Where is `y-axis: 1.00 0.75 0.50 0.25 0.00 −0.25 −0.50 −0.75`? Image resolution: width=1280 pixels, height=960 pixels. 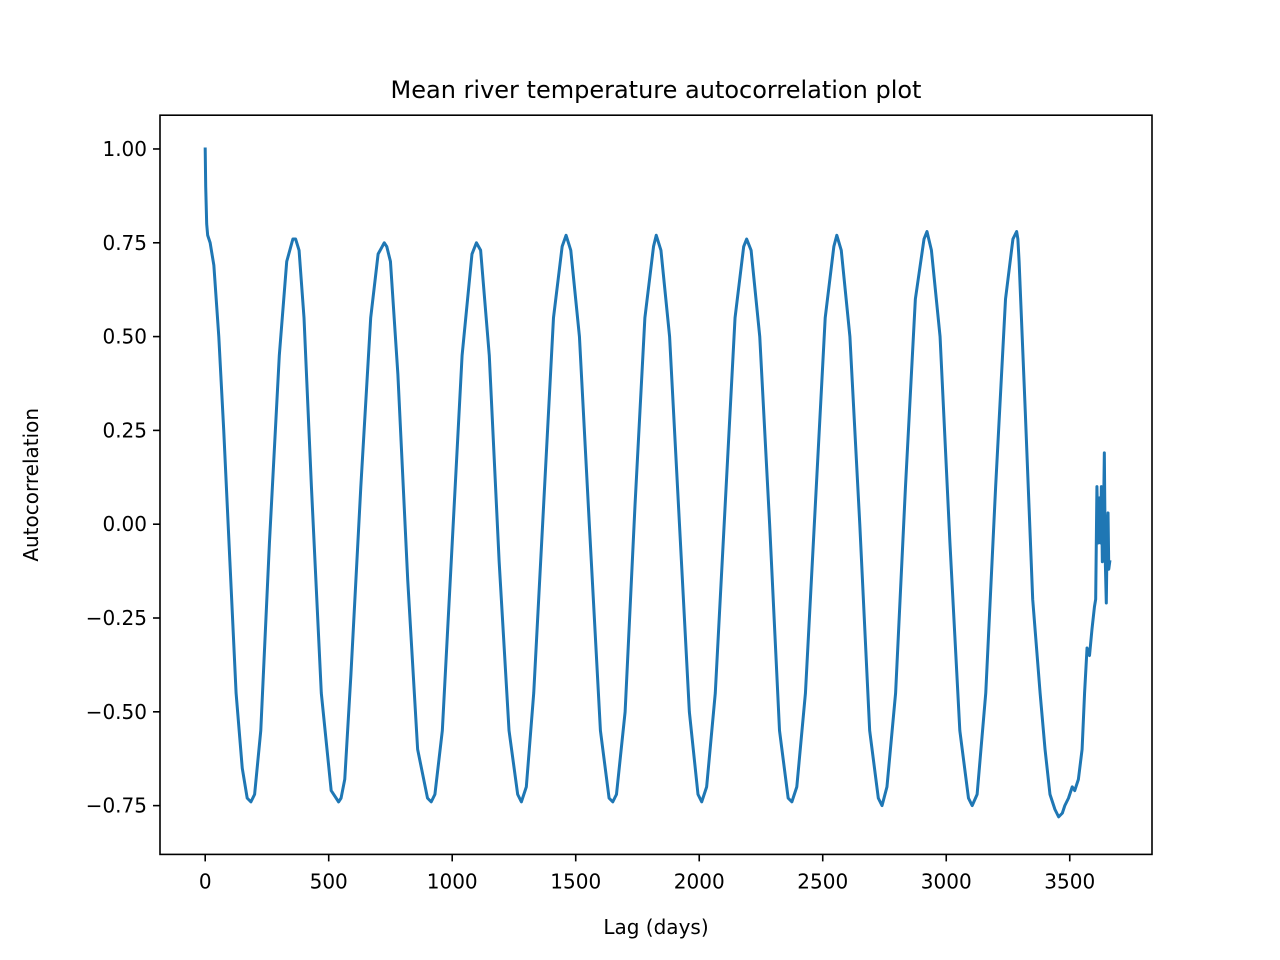 y-axis: 1.00 0.75 0.50 0.25 0.00 −0.25 −0.50 −0.75 is located at coordinates (123, 477).